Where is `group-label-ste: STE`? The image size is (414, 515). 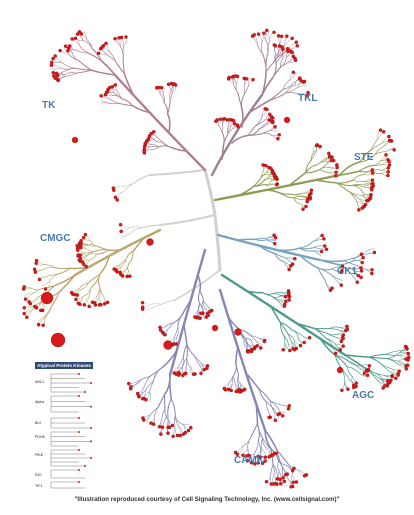
group-label-ste: STE is located at coordinates (363, 157).